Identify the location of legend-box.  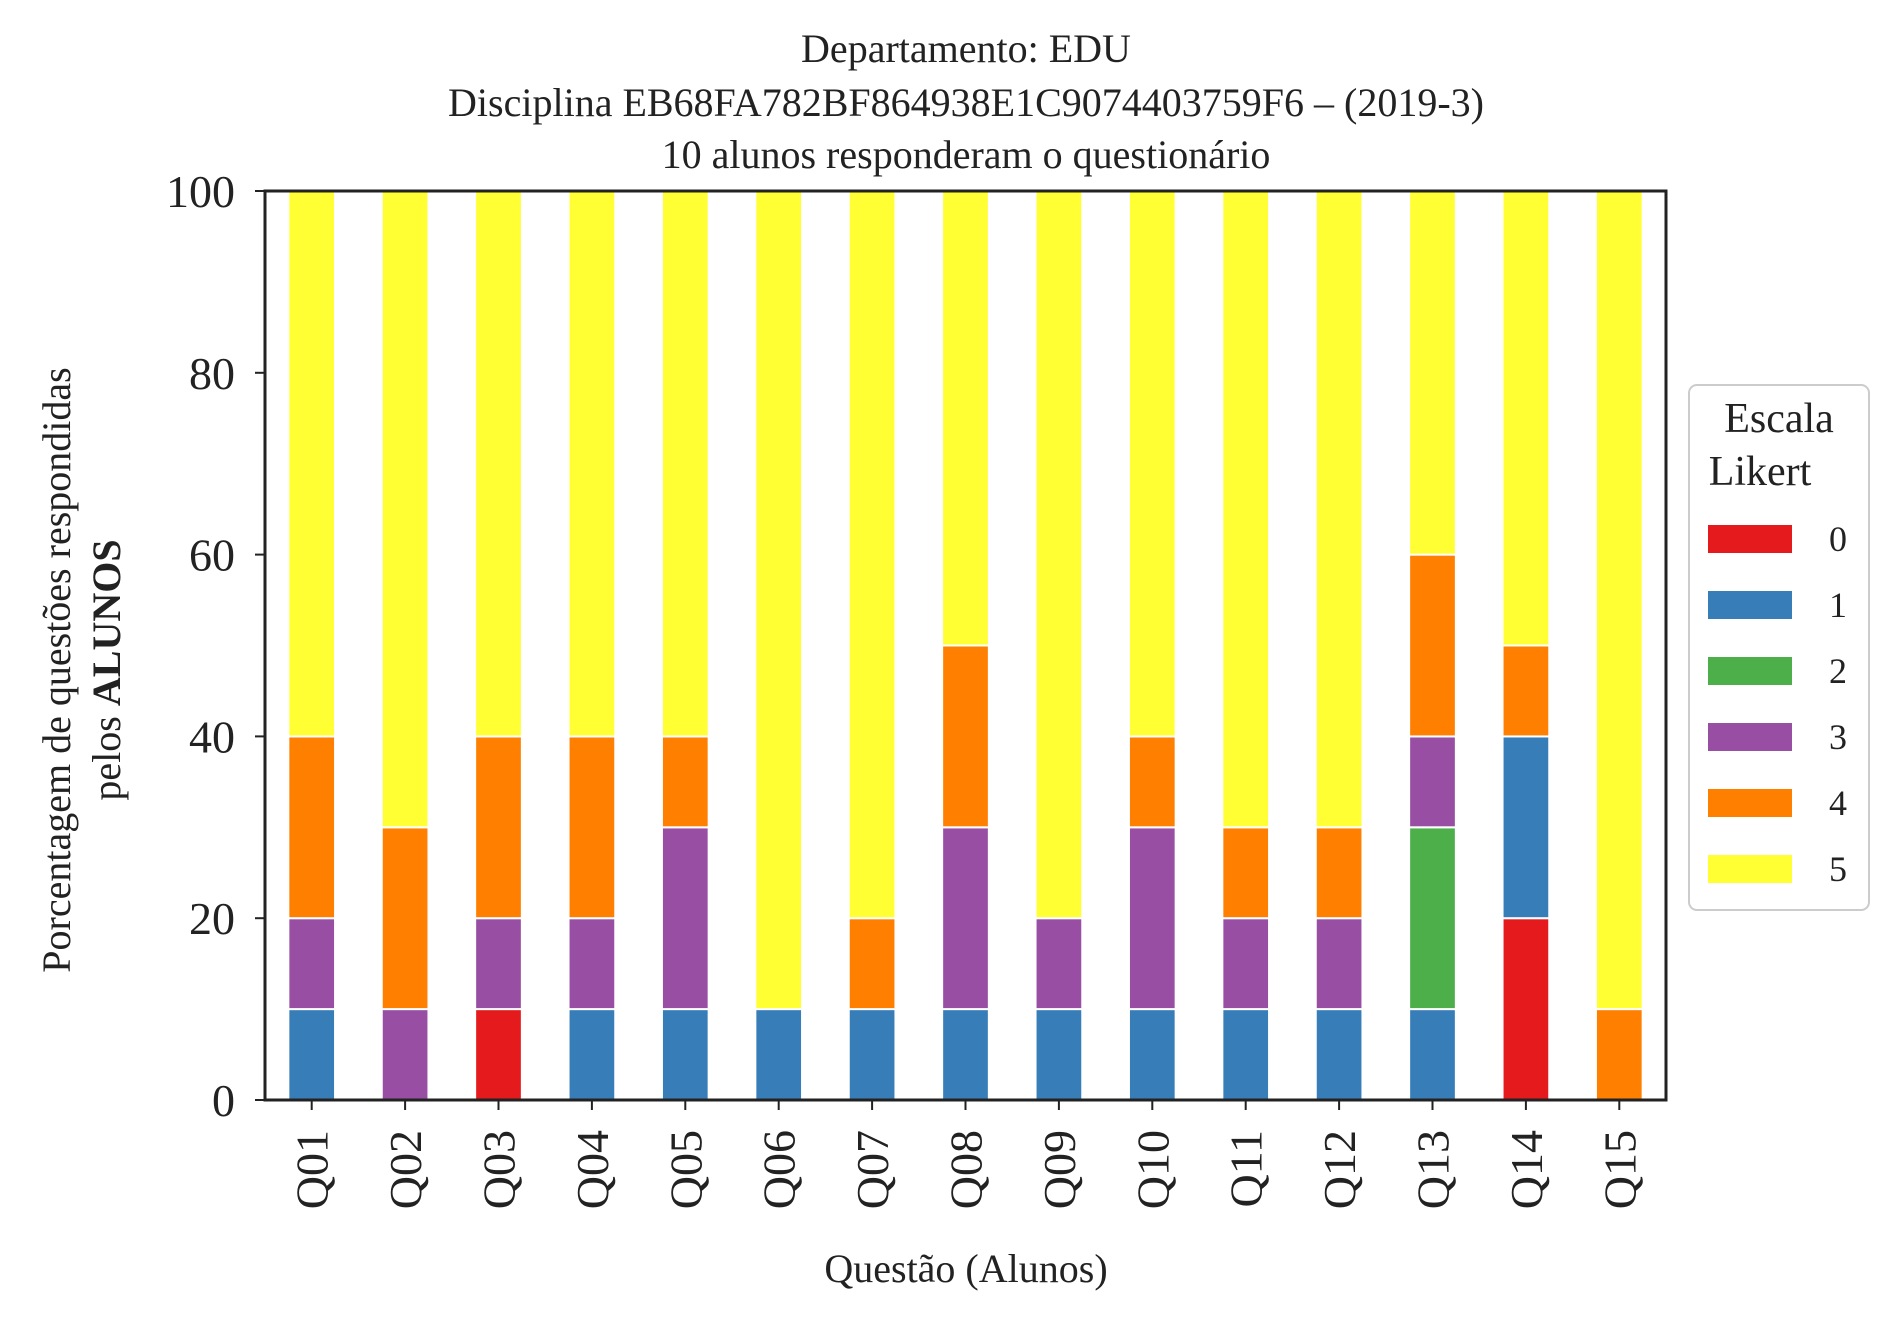
(1779, 647).